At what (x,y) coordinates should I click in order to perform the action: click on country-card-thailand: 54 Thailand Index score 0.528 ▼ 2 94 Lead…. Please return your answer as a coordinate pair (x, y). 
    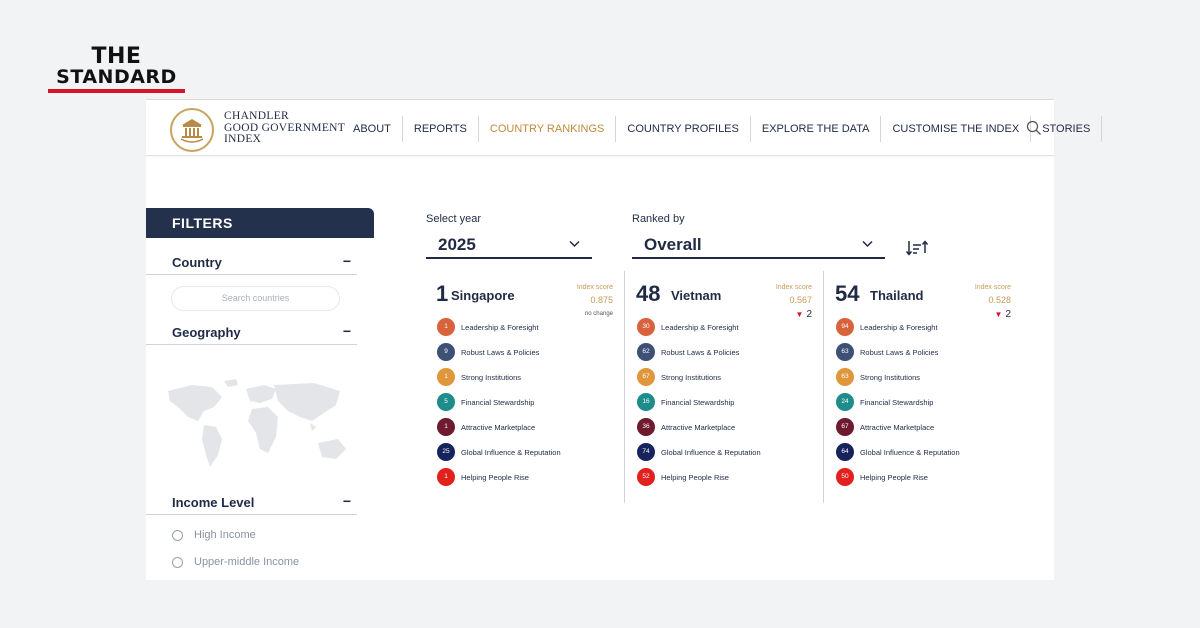
    Looking at the image, I should click on (922, 387).